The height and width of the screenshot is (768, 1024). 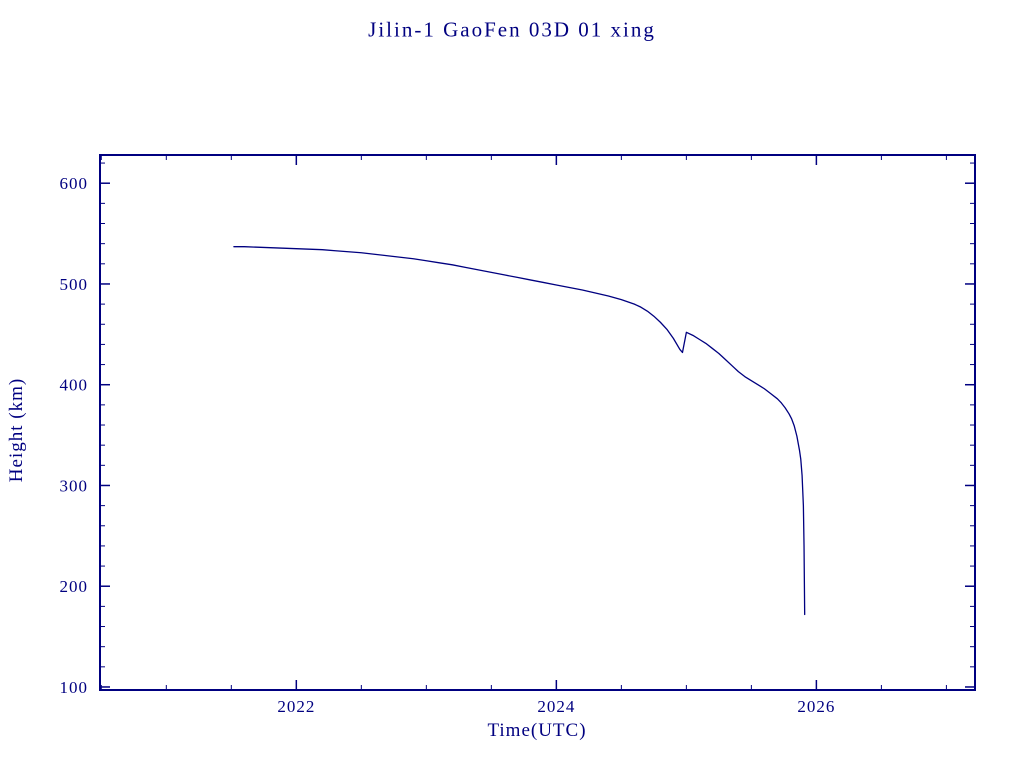 I want to click on x-tick-label: 2024, so click(x=556, y=706).